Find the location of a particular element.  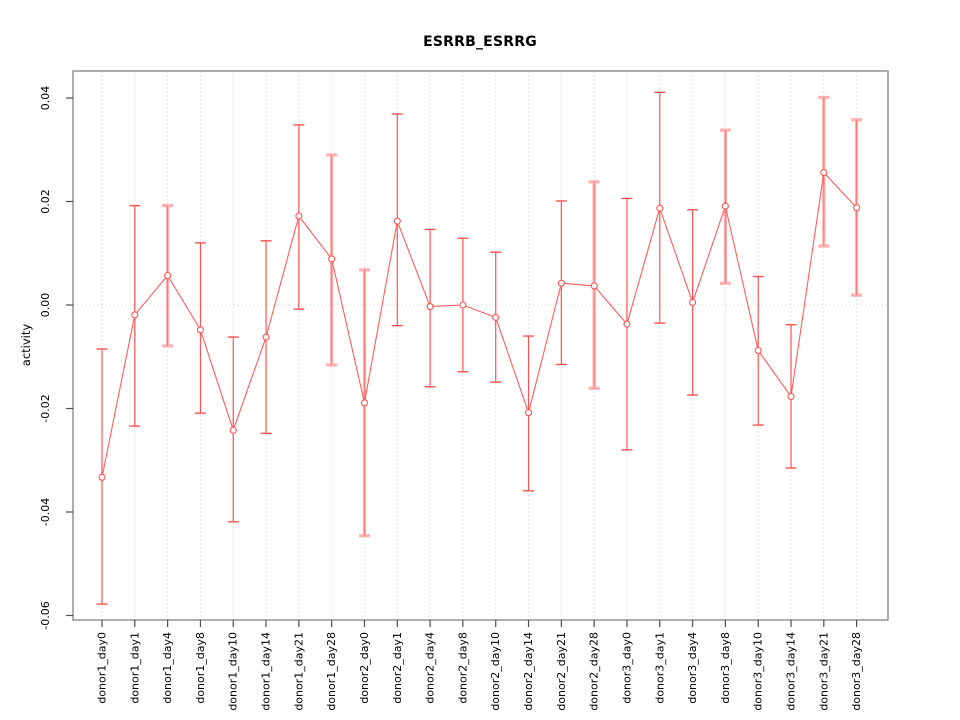

data-point-donor2_day1 is located at coordinates (397, 221).